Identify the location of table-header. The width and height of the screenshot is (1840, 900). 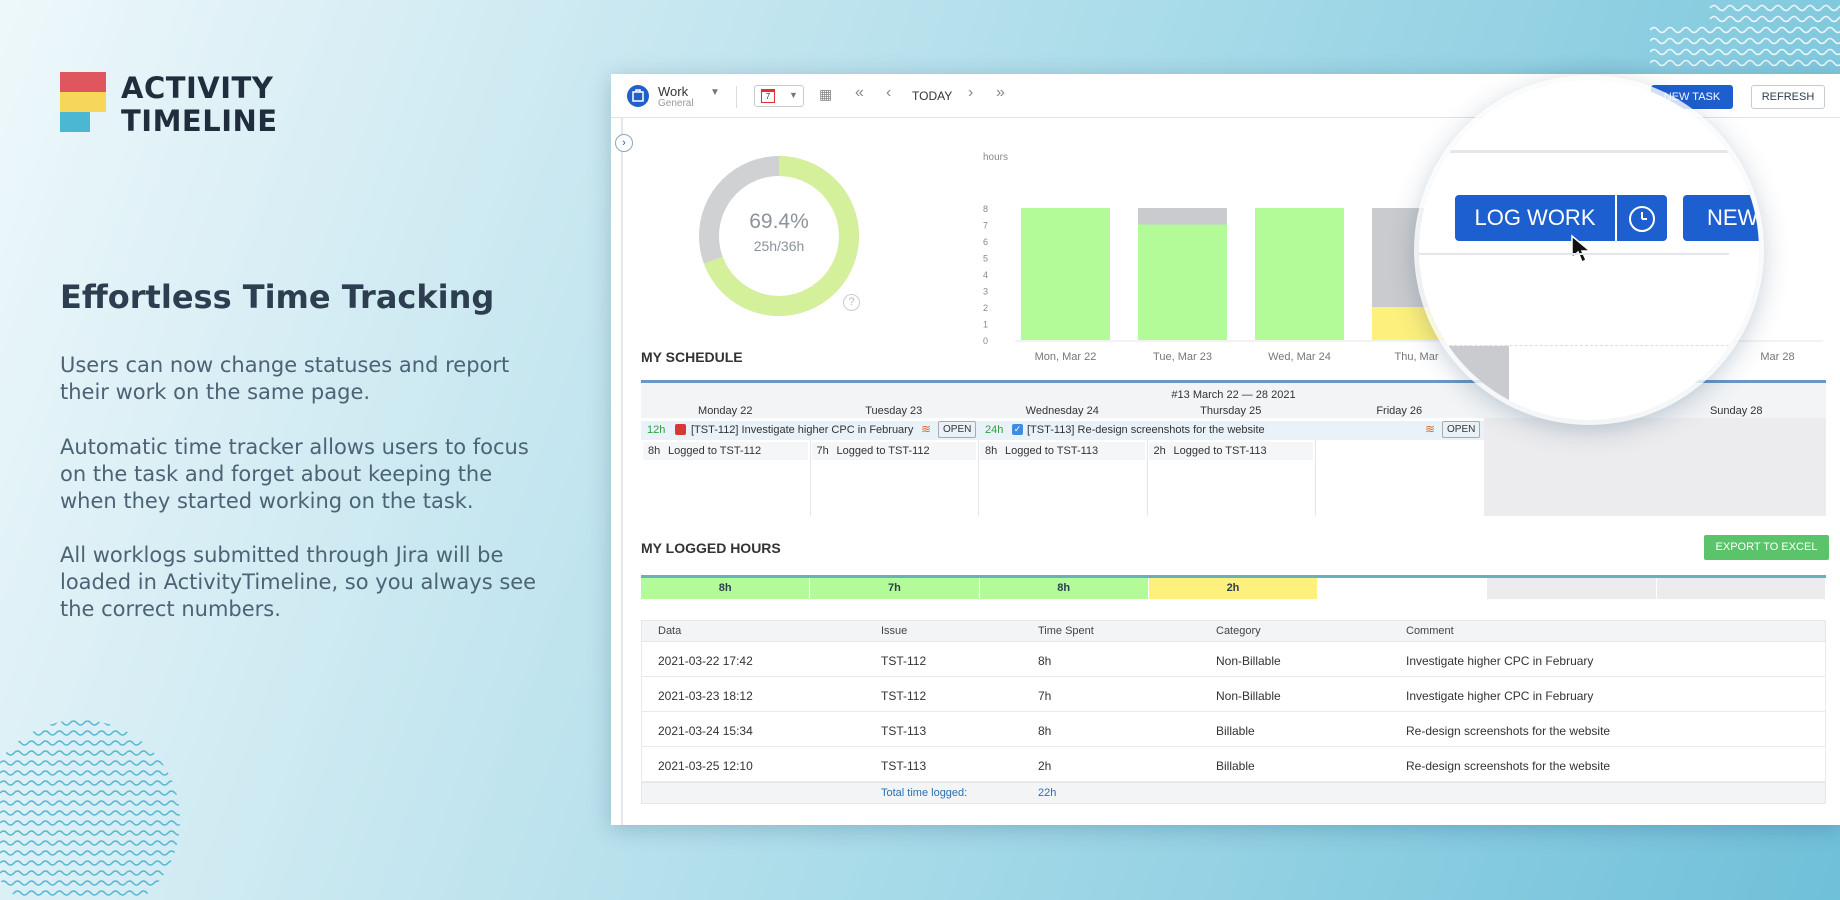
(1233, 631).